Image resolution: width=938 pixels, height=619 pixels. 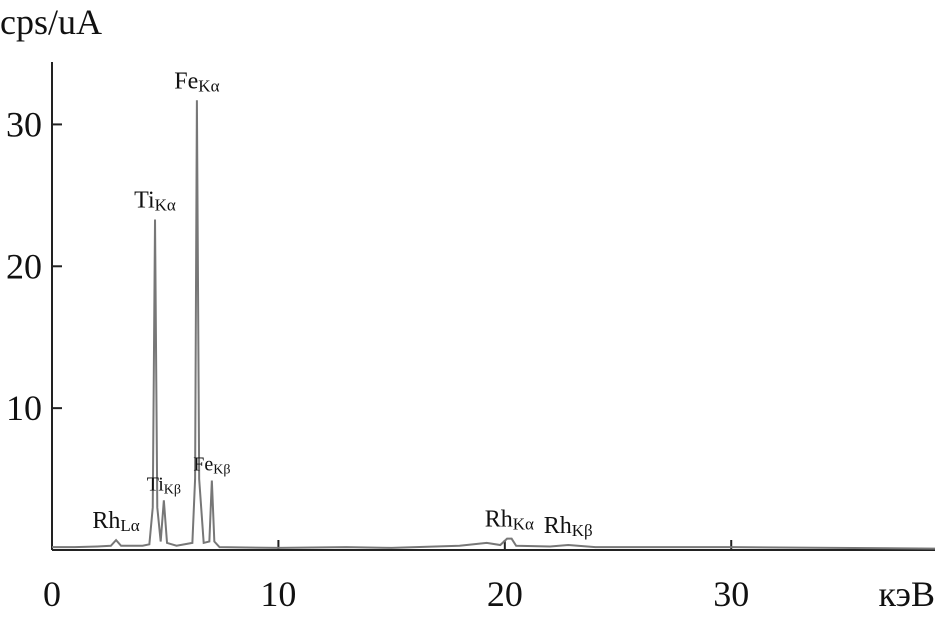 I want to click on peak-line: Lα, so click(x=129, y=525).